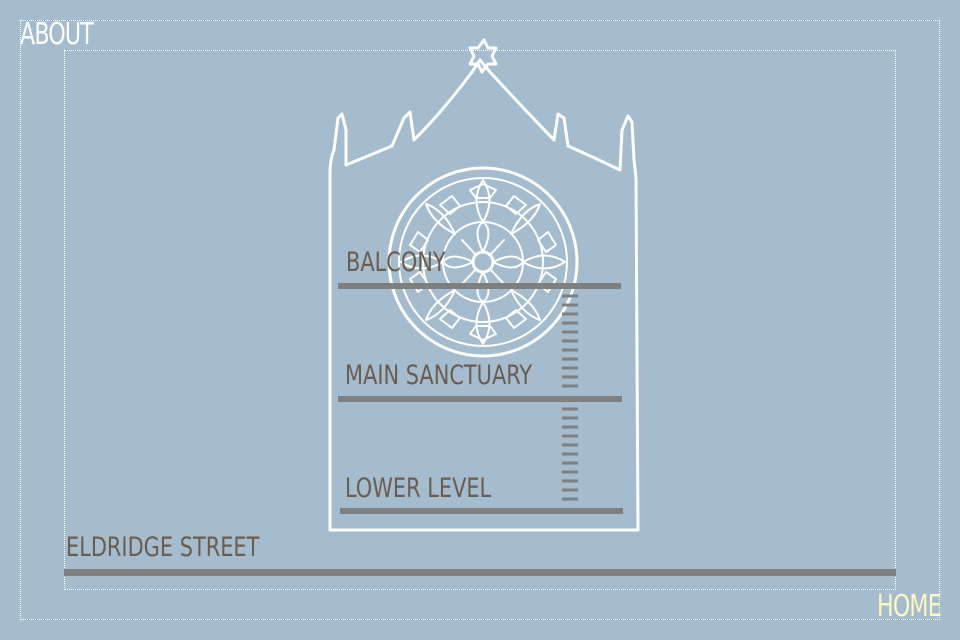 The width and height of the screenshot is (960, 640). I want to click on floor-link-balcony: BALCONY, so click(396, 262).